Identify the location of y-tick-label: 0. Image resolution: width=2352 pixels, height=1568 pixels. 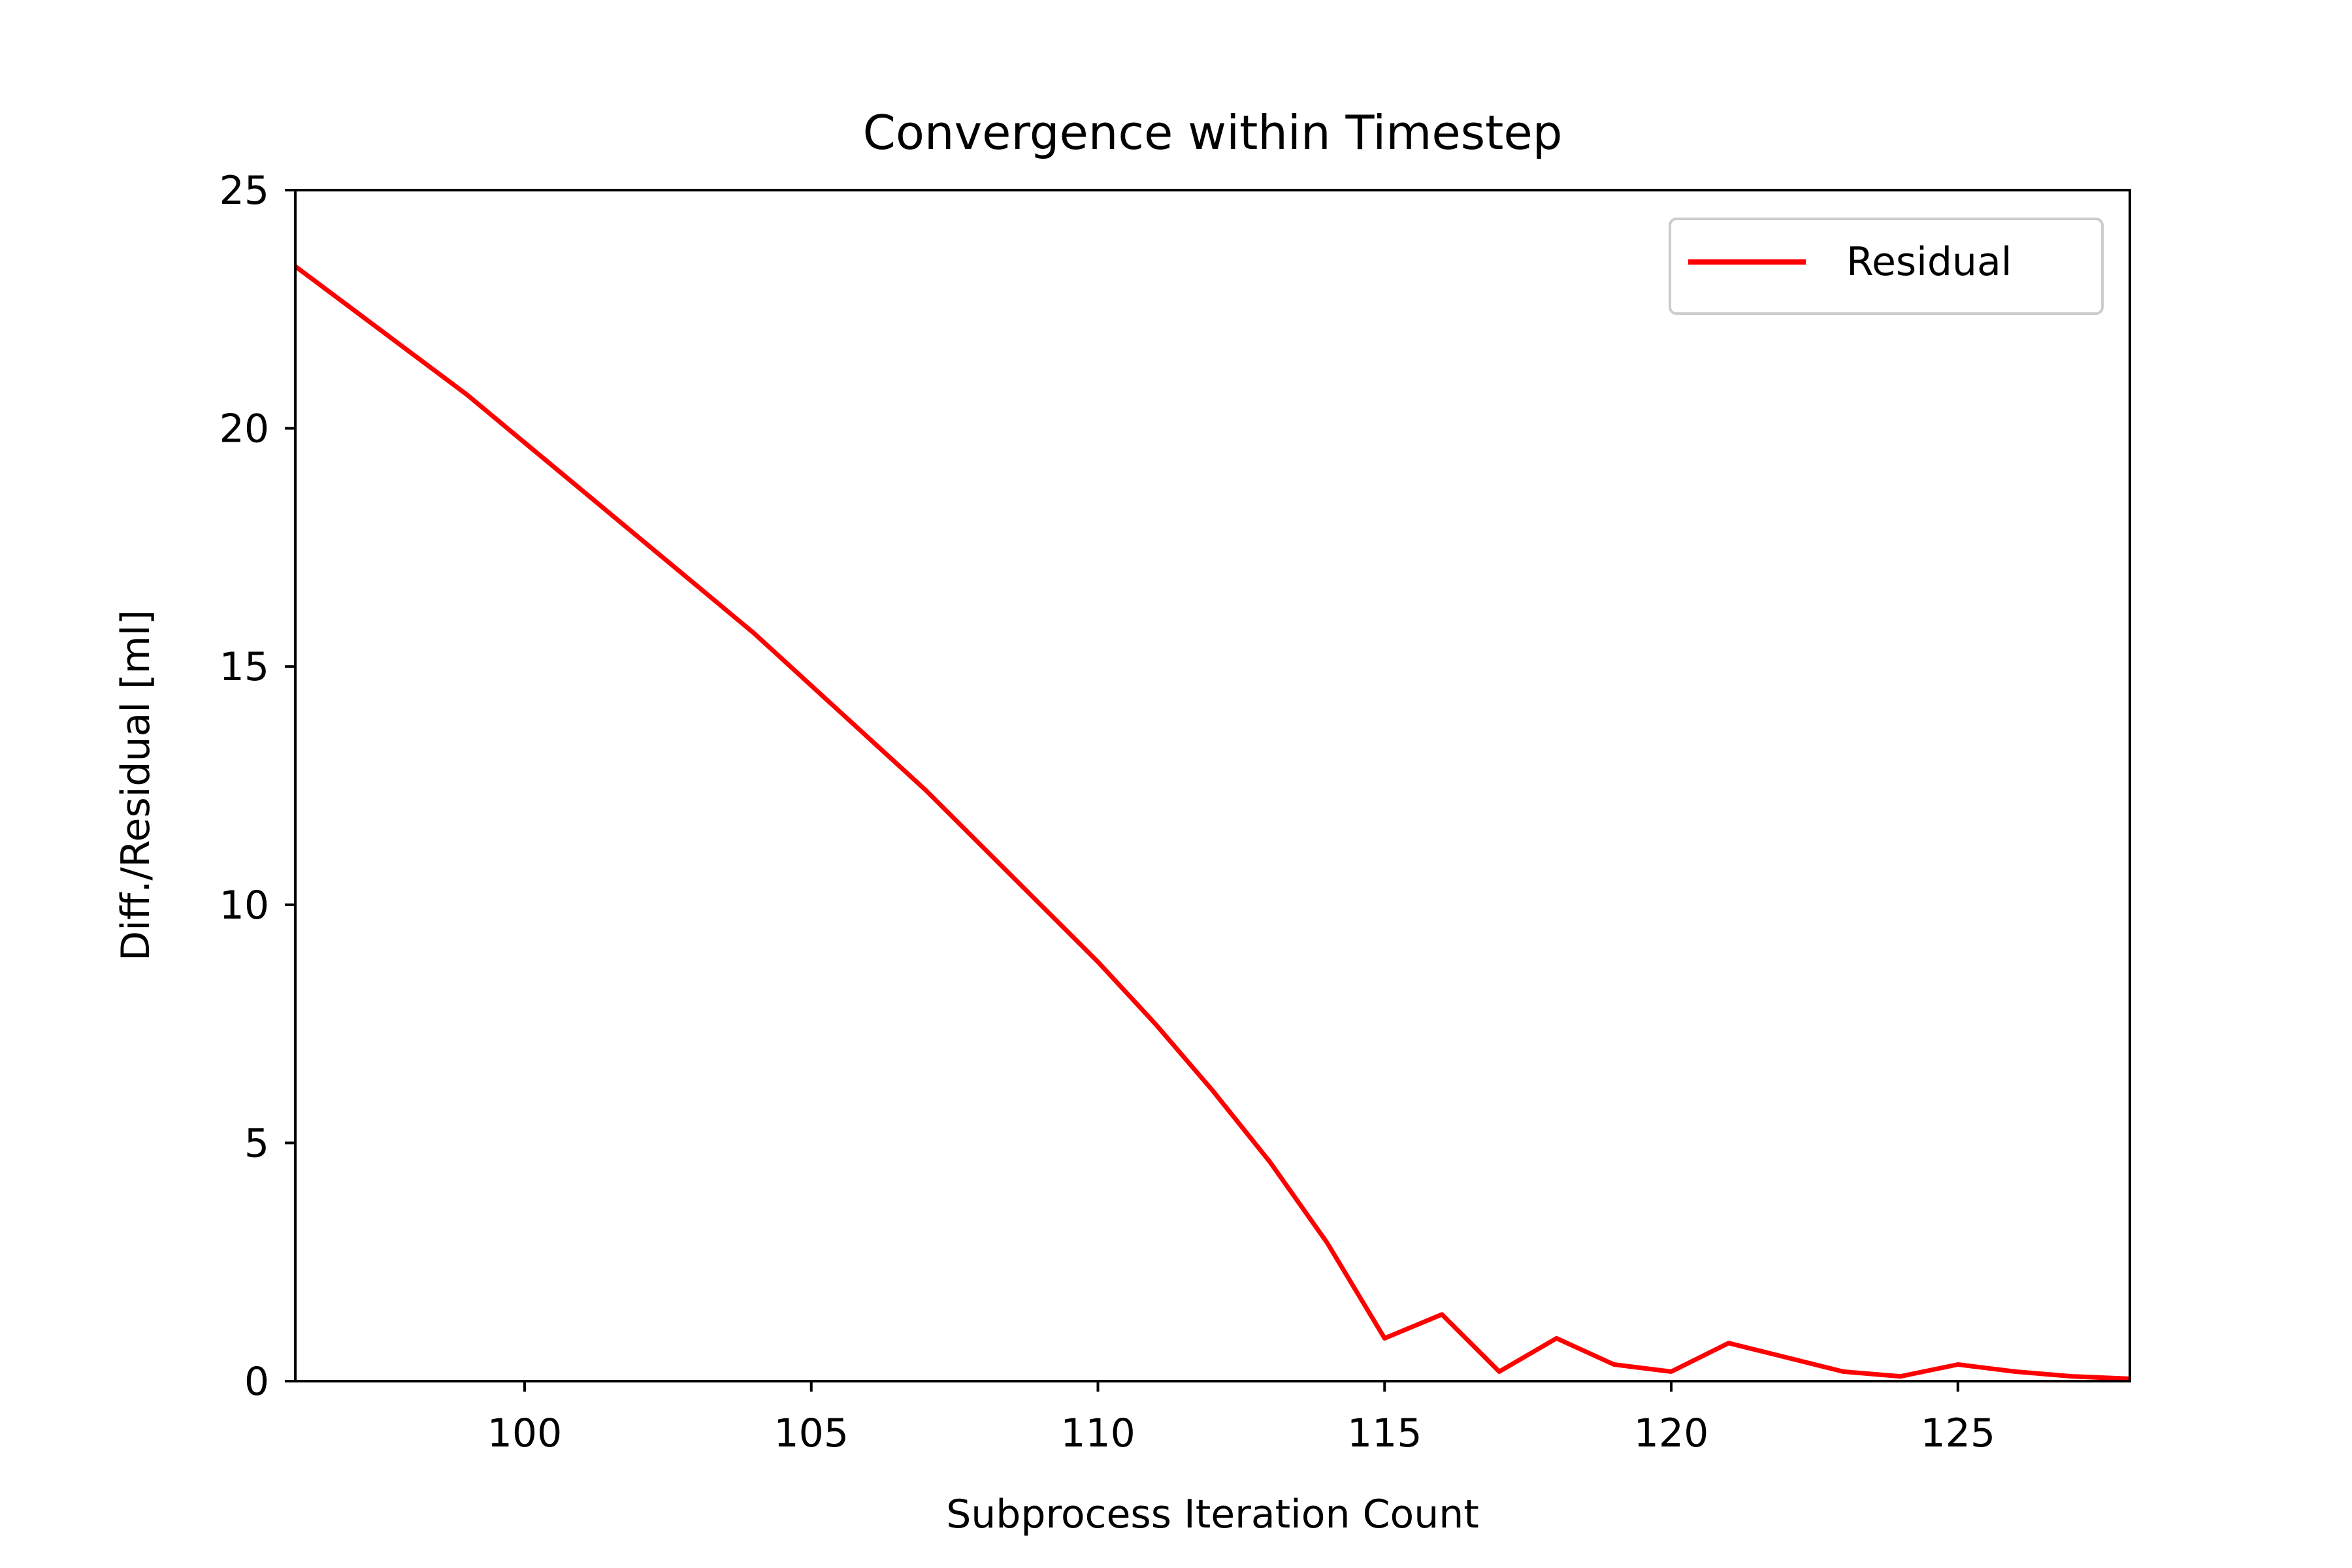
(256, 1382).